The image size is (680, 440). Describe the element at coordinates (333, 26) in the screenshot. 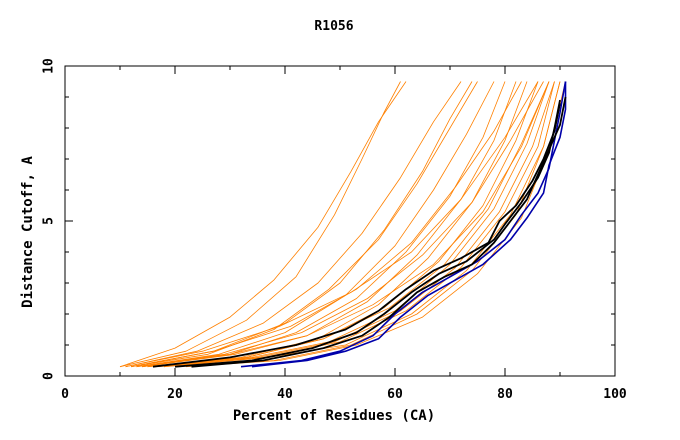

I see `chart-title: R1056` at that location.